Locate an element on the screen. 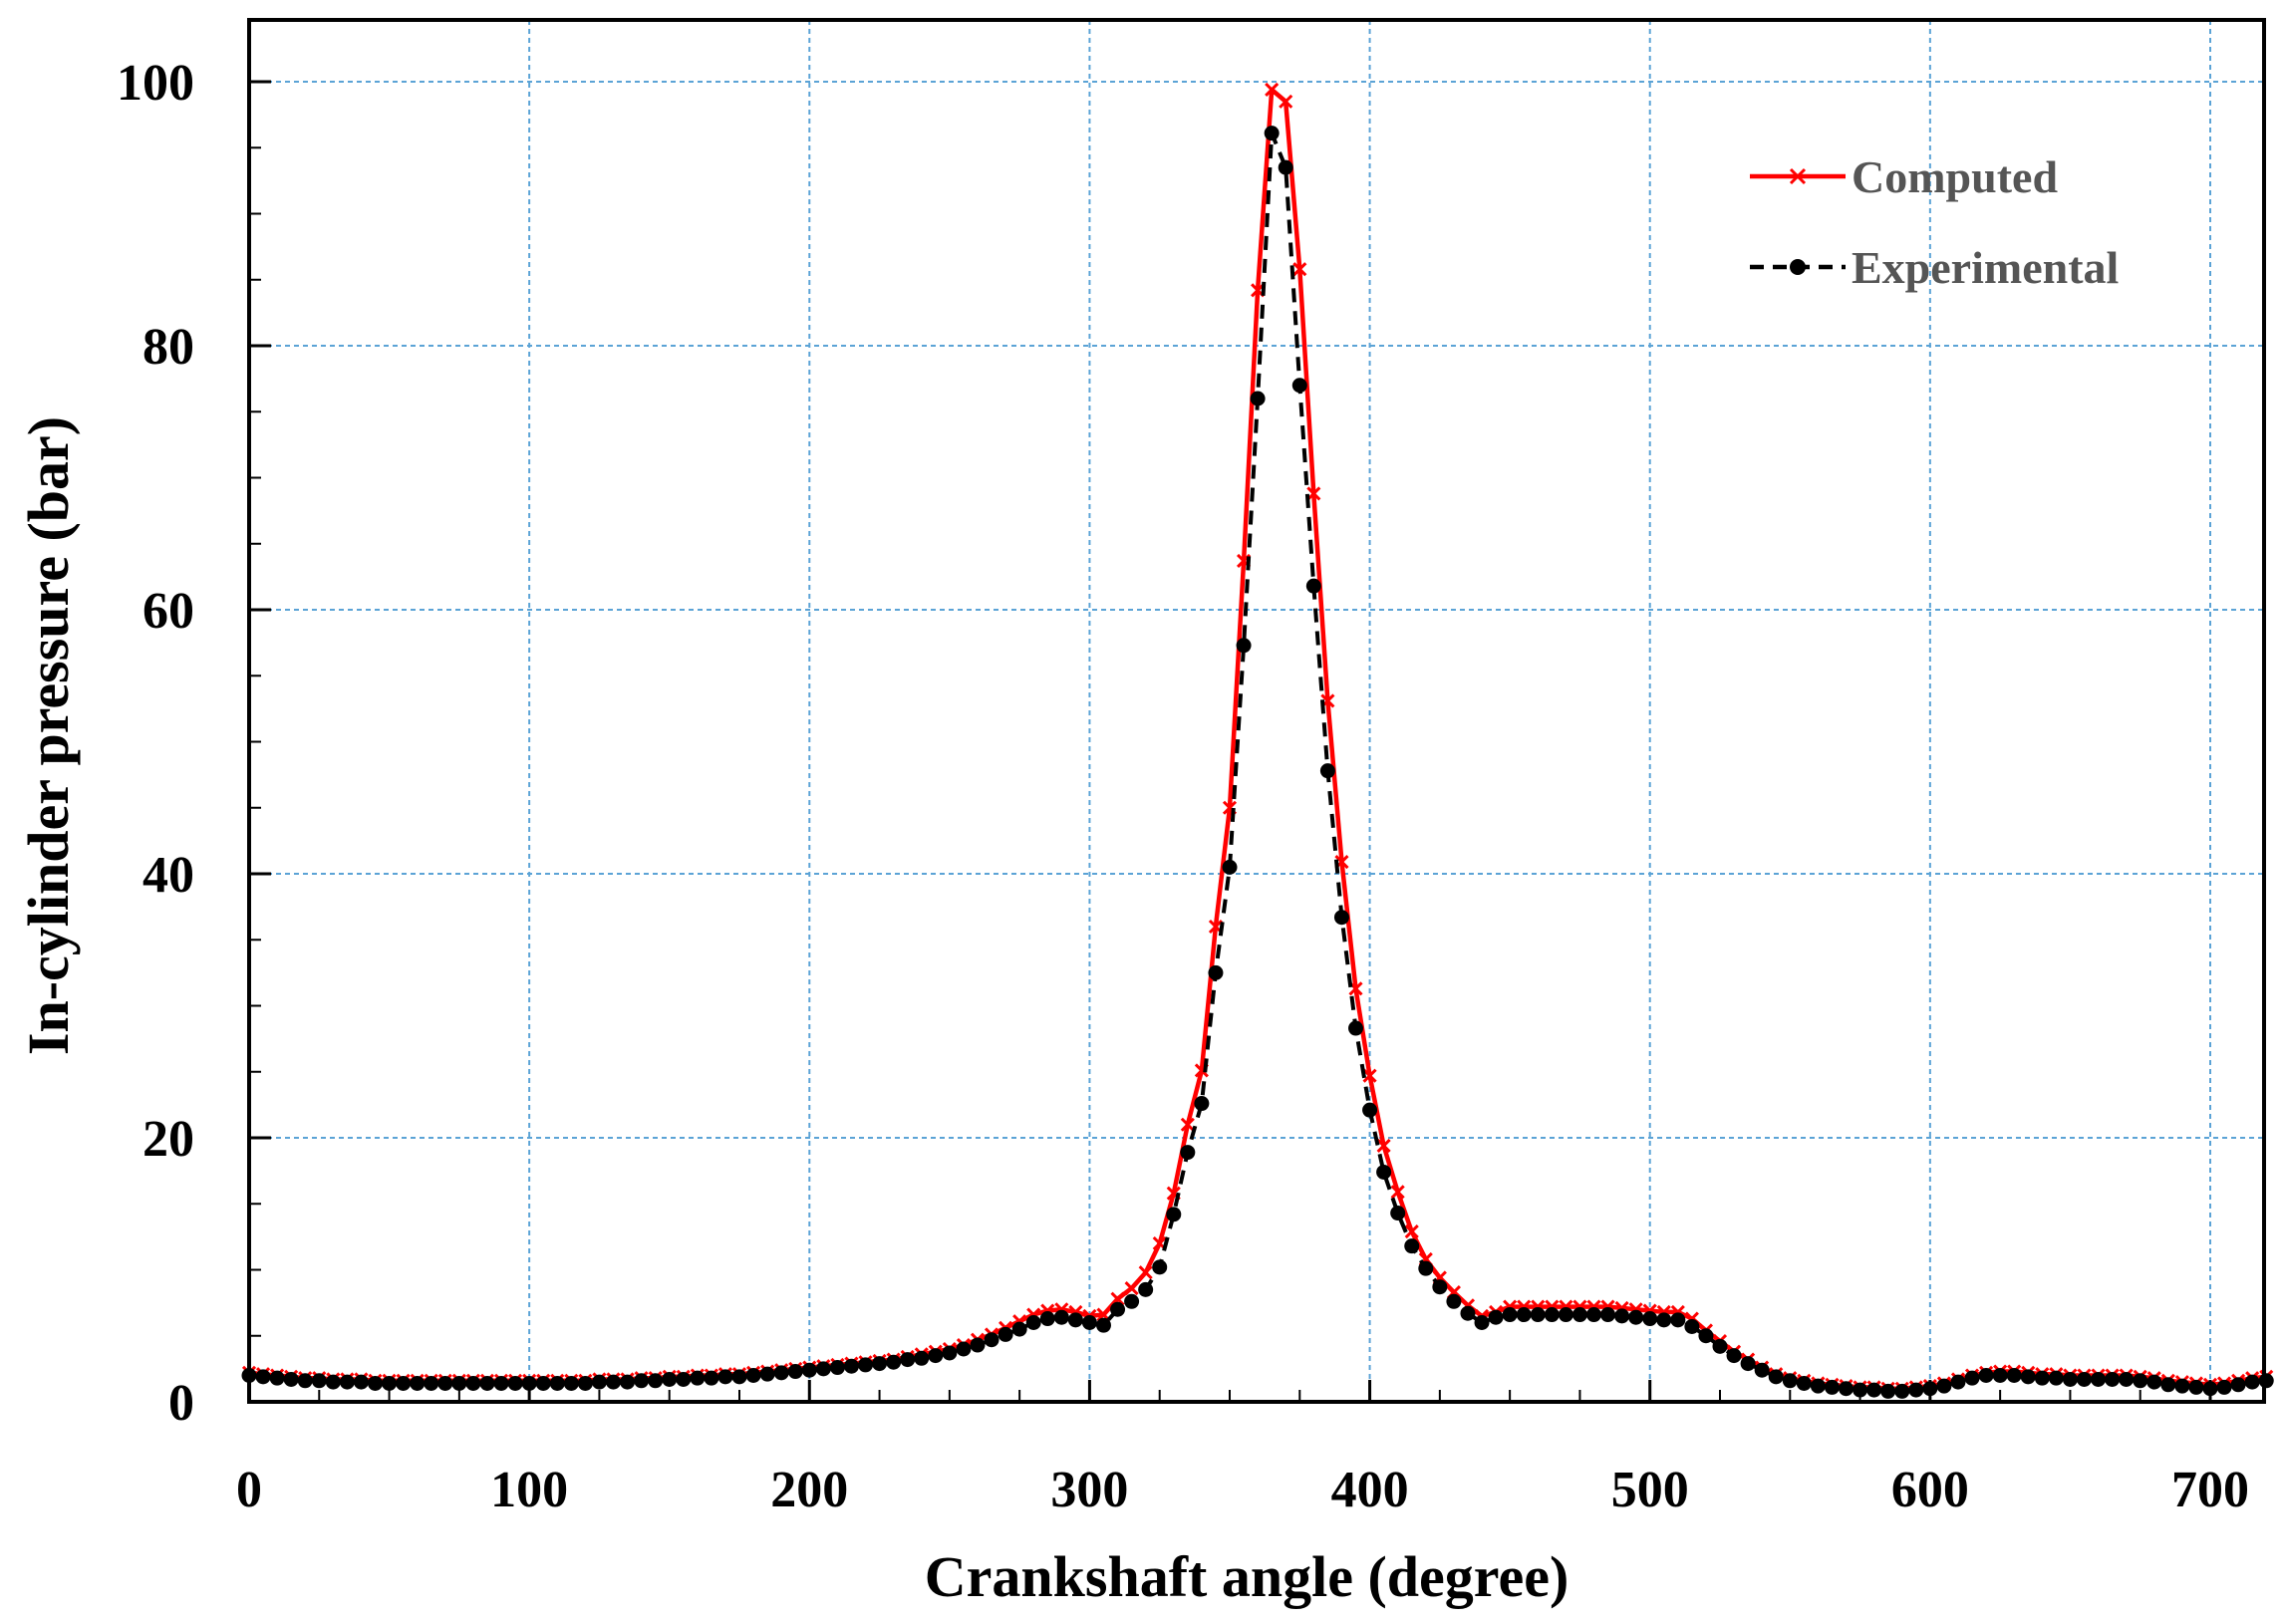 Image resolution: width=2282 pixels, height=1624 pixels. y-tick-label: 20 is located at coordinates (168, 1139).